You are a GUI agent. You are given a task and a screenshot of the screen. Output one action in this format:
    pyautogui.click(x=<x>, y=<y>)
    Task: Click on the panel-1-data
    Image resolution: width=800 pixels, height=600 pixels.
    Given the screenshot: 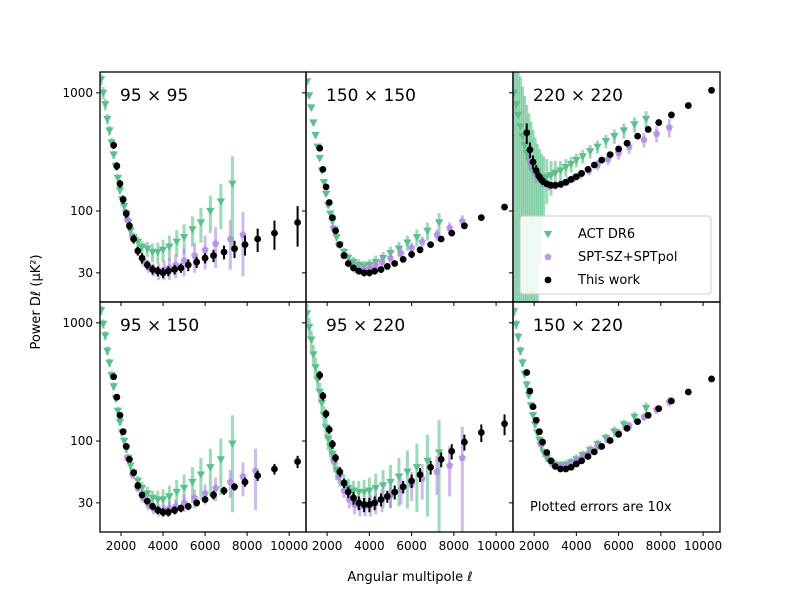 What is the action you would take?
    pyautogui.click(x=200, y=177)
    